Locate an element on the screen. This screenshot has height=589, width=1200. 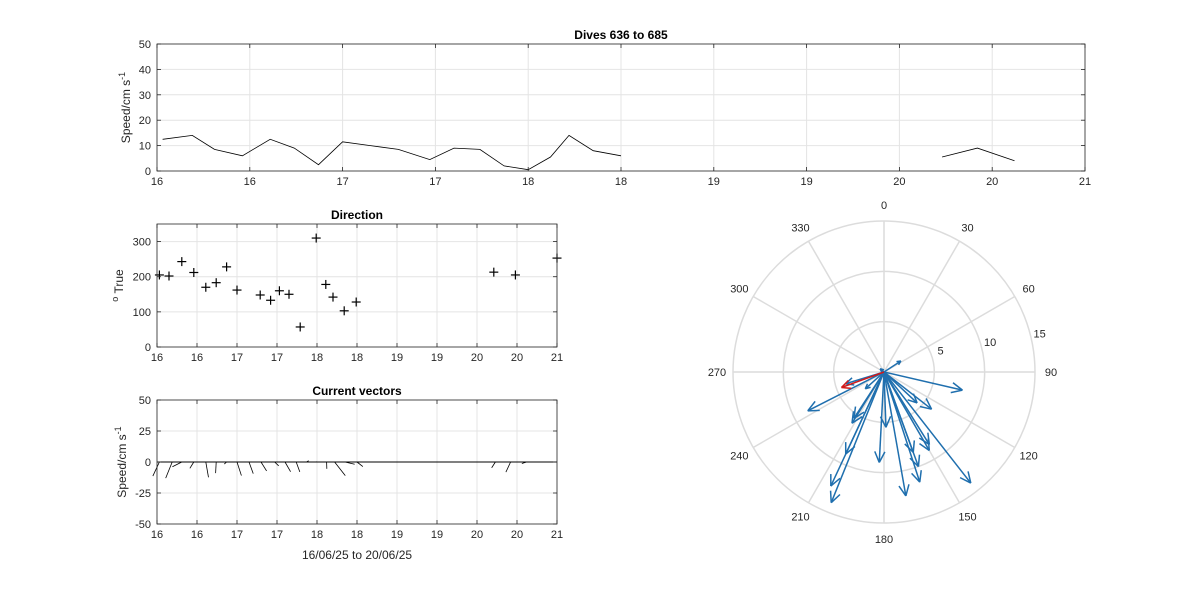
polar-radius-label: 10 is located at coordinates (990, 343).